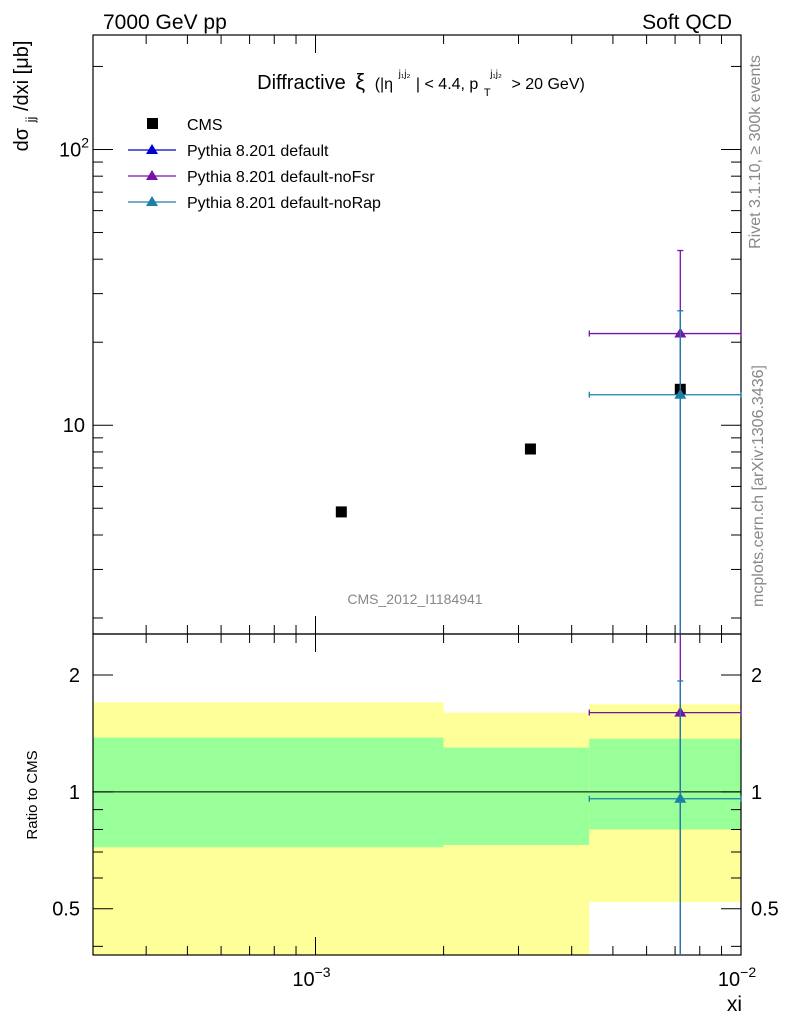  What do you see at coordinates (74, 147) in the screenshot?
I see `main-ytick-label-1: 102` at bounding box center [74, 147].